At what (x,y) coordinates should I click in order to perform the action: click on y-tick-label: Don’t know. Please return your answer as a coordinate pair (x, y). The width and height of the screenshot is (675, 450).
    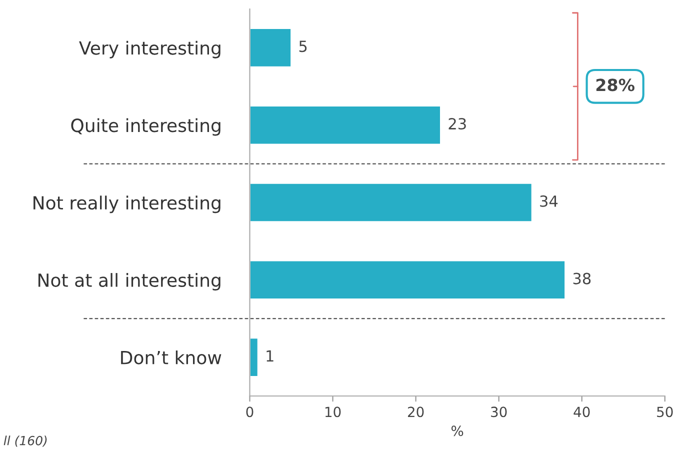
    Looking at the image, I should click on (171, 357).